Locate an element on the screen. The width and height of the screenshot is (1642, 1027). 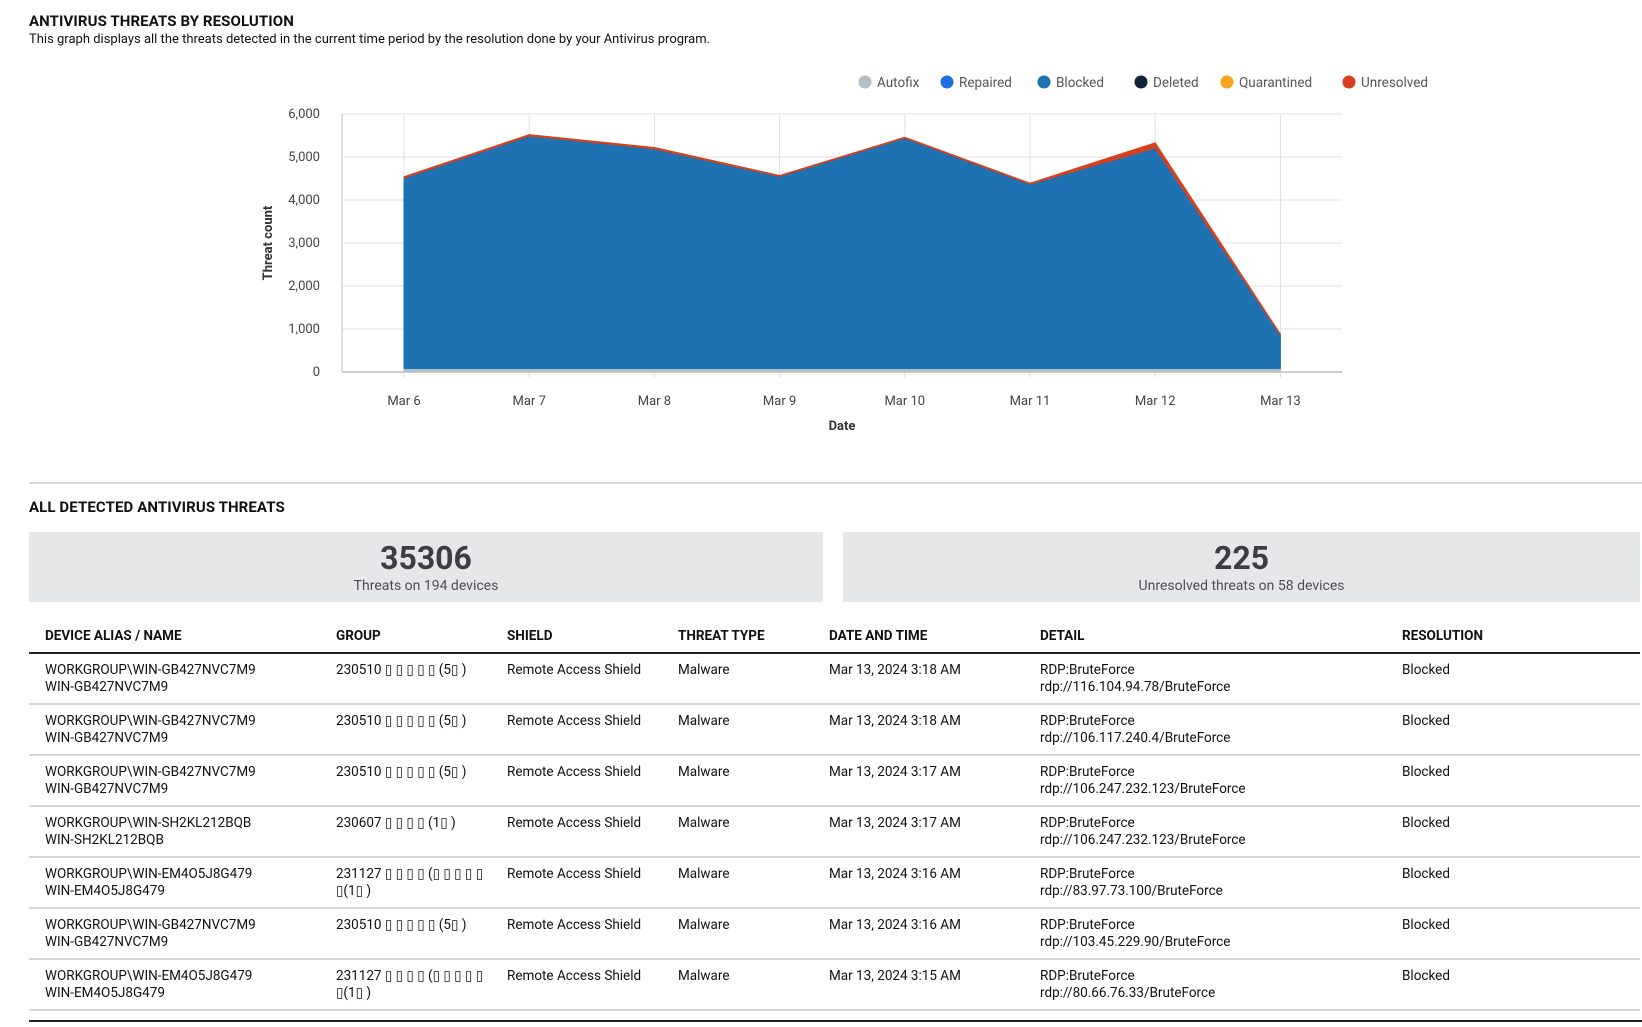
device-cell: WORKGROUP\WIN-SH2KL212BQB WIN-SH2KL212BQB is located at coordinates (174, 832).